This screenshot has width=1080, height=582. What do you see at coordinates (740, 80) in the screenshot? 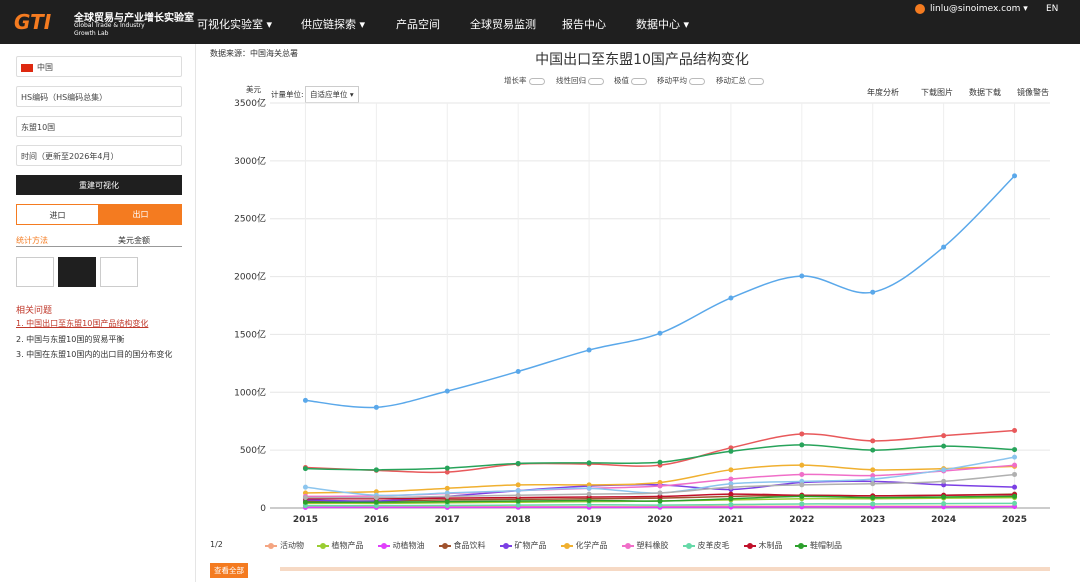
I see `option: 移动汇总` at bounding box center [740, 80].